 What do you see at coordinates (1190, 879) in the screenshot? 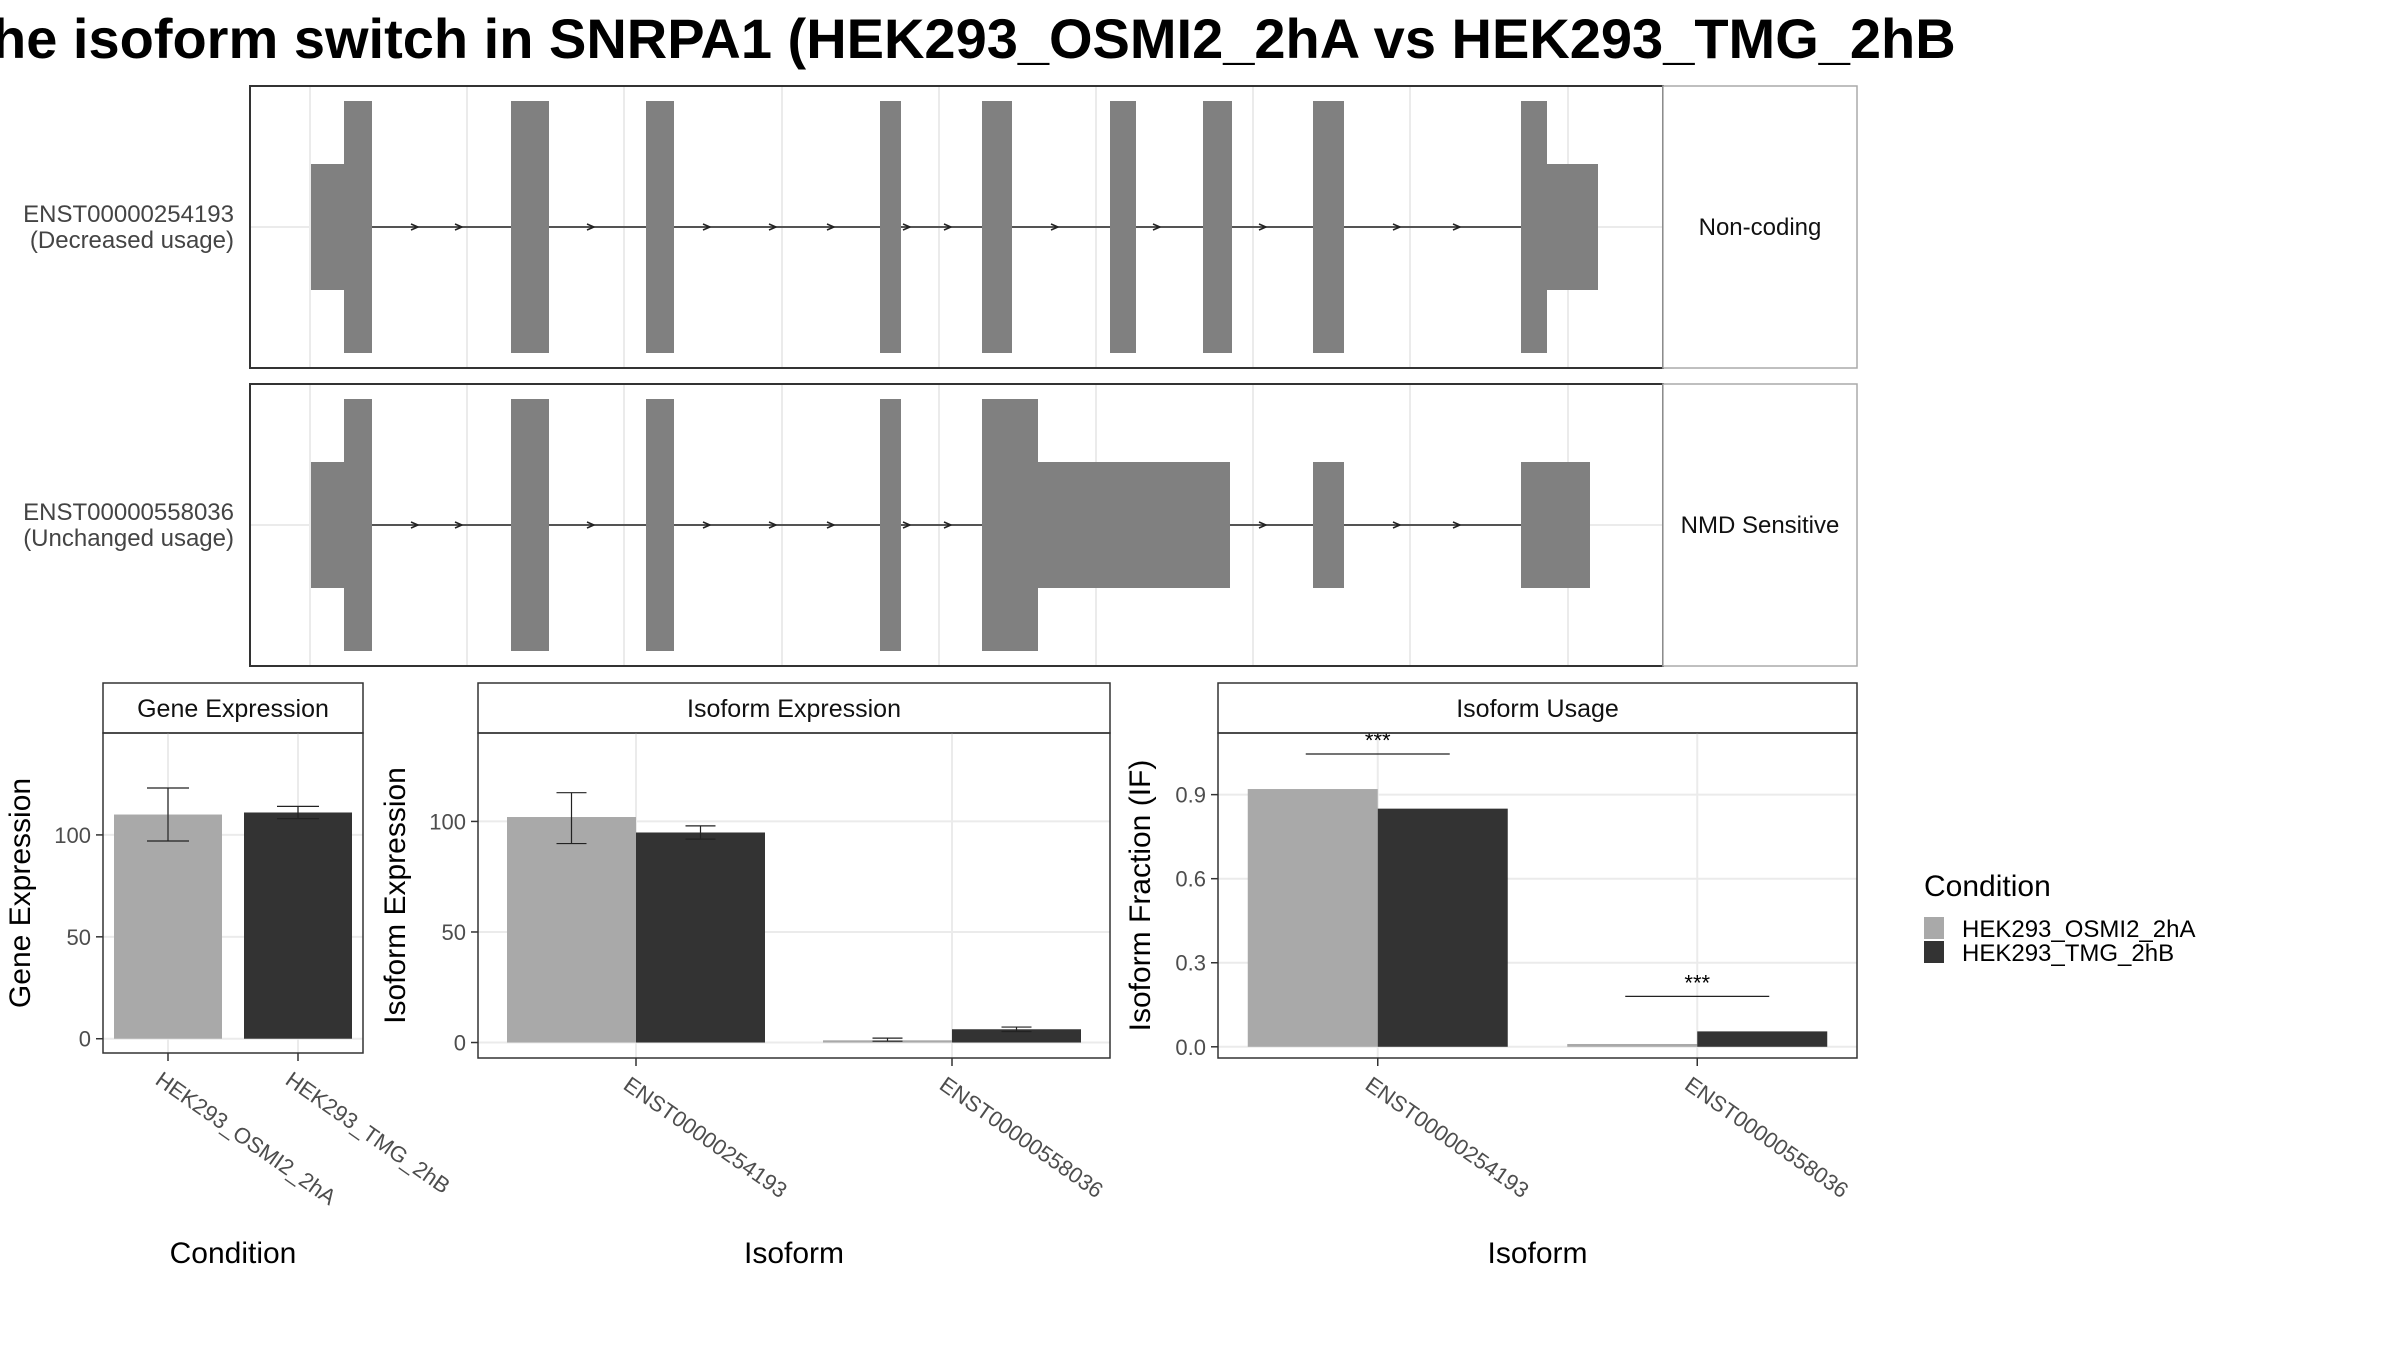
I see `y-tick-label: 0.6` at bounding box center [1190, 879].